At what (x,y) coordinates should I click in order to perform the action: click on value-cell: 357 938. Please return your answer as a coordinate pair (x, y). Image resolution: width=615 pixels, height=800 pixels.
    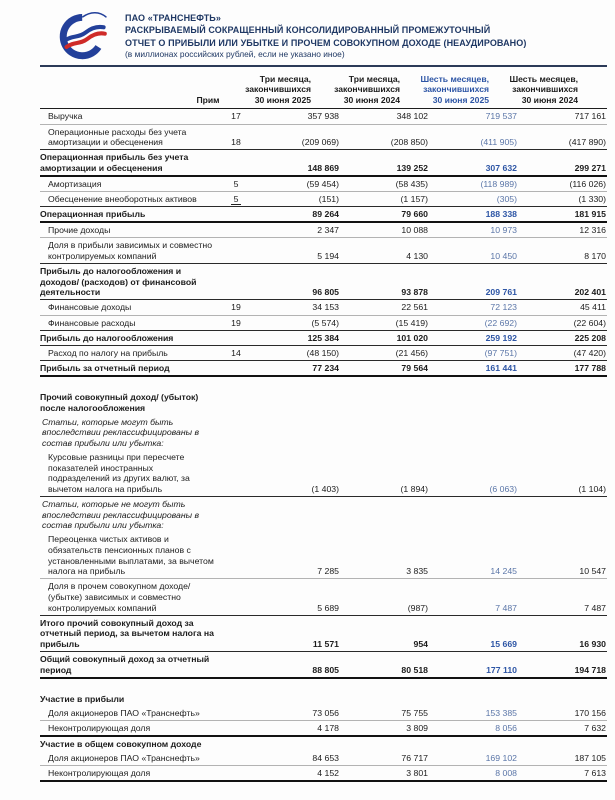
    Looking at the image, I should click on (323, 116).